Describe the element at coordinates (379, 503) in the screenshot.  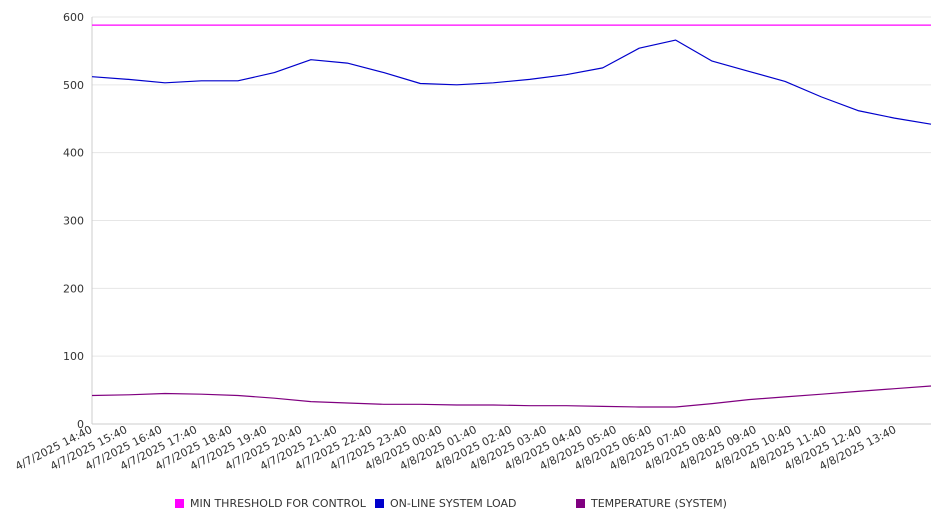
I see `legend-swatch-system-load` at that location.